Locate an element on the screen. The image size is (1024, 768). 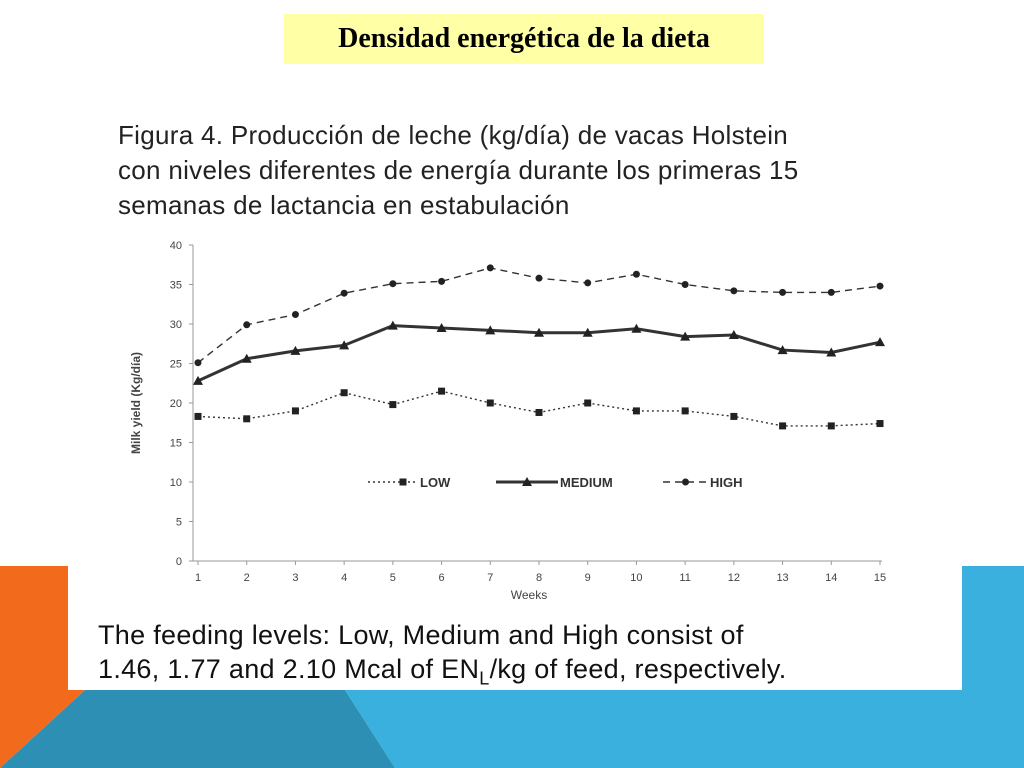
y-tick-label: 30 is located at coordinates (176, 325).